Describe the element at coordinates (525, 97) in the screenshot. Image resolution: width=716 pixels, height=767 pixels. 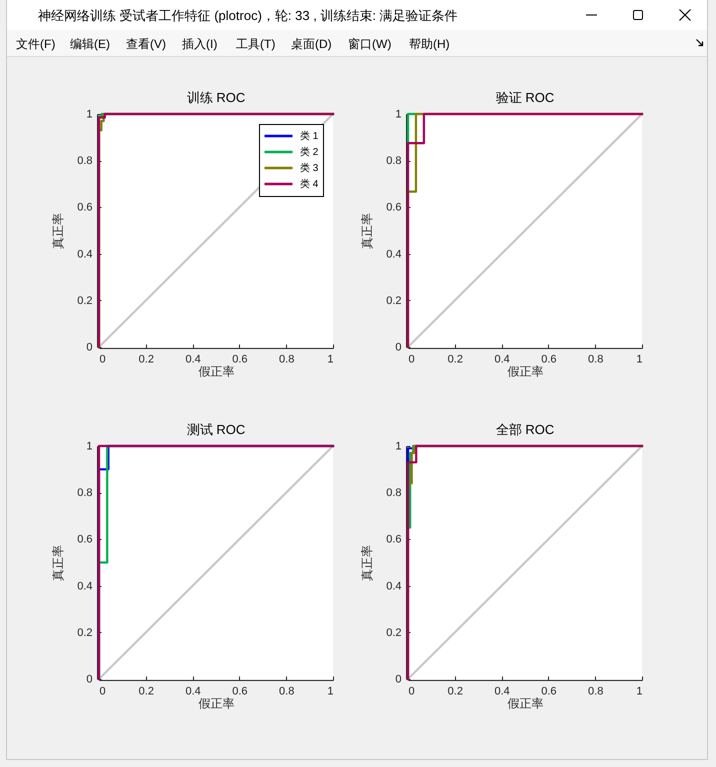
I see `chart-title: 验证 ROC` at that location.